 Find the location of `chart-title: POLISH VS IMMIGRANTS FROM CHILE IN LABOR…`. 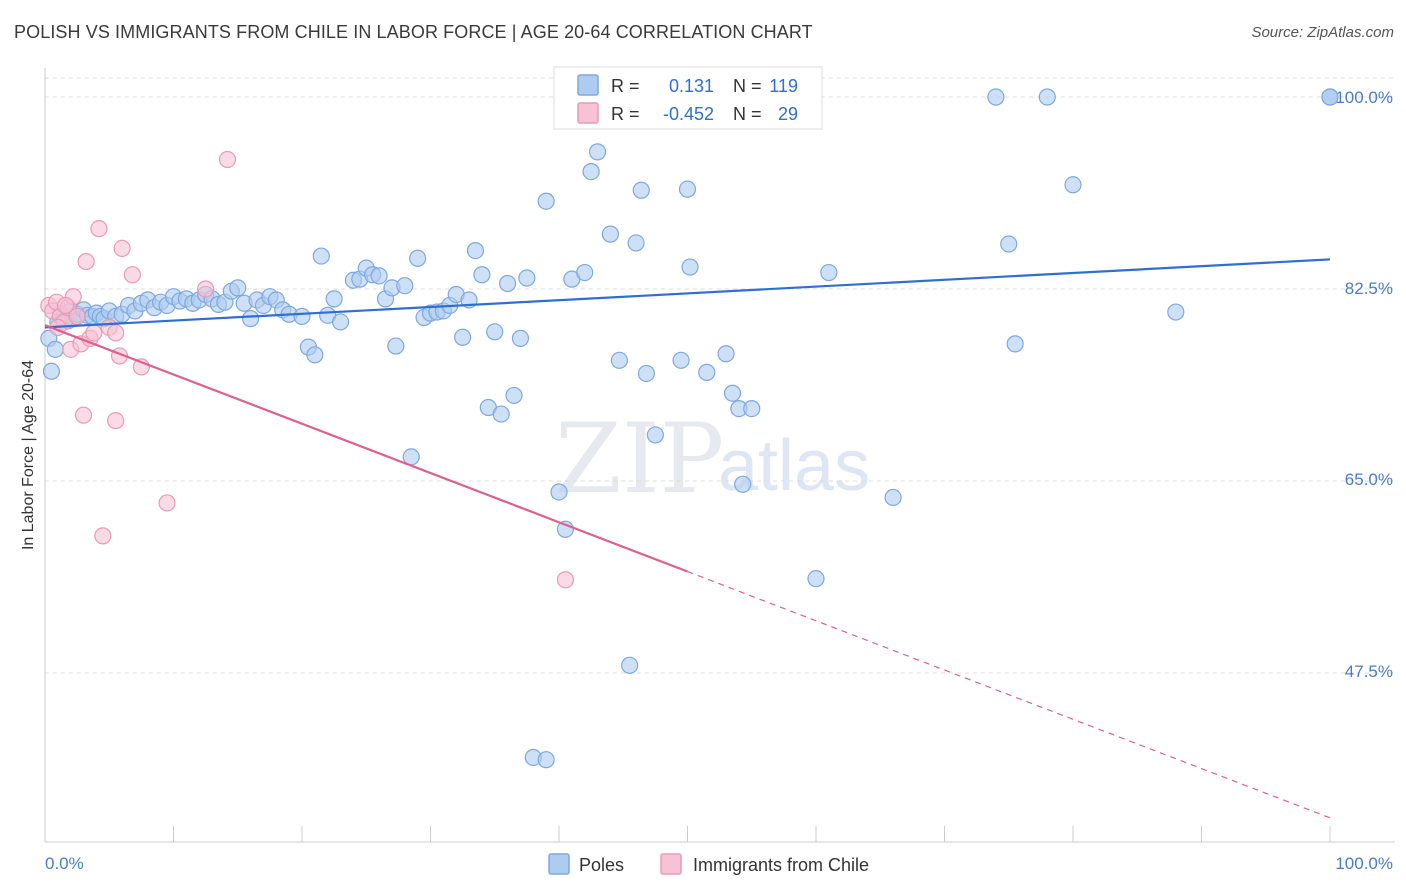

chart-title: POLISH VS IMMIGRANTS FROM CHILE IN LABOR… is located at coordinates (413, 32).